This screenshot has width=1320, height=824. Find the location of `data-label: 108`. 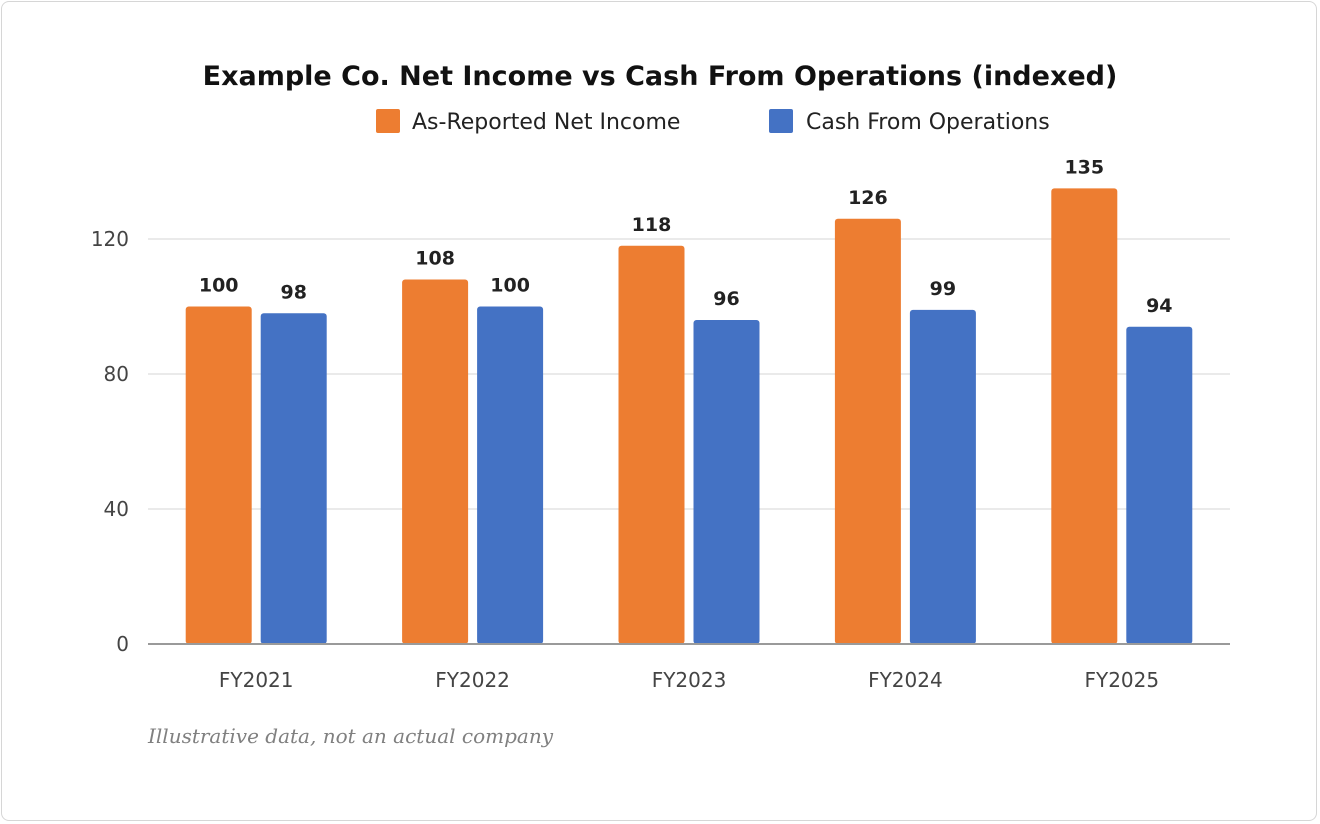

data-label: 108 is located at coordinates (435, 259).